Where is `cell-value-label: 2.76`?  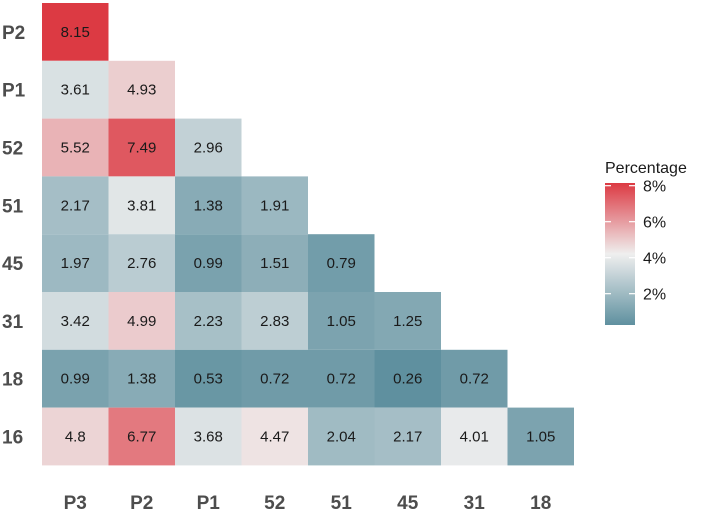 cell-value-label: 2.76 is located at coordinates (141, 263).